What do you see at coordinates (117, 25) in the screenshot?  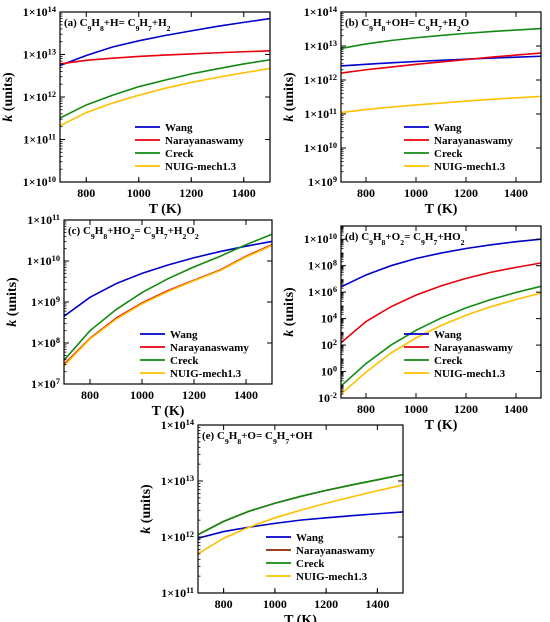 I see `panel-title: (a) C9H8+H= C9H7+H2` at bounding box center [117, 25].